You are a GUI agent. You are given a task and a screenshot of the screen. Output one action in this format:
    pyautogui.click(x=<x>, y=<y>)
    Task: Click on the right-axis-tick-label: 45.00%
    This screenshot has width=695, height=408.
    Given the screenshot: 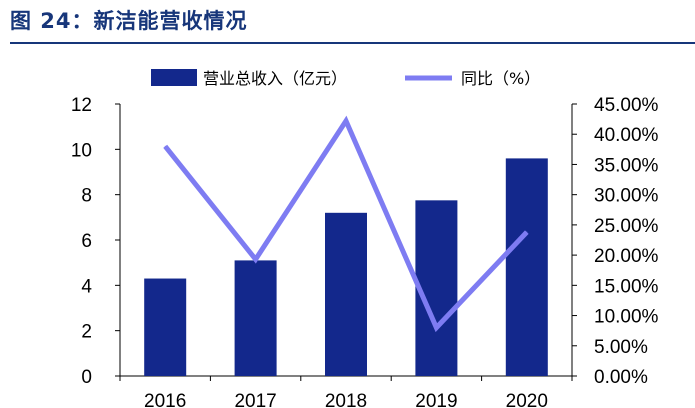 What is the action you would take?
    pyautogui.click(x=626, y=105)
    